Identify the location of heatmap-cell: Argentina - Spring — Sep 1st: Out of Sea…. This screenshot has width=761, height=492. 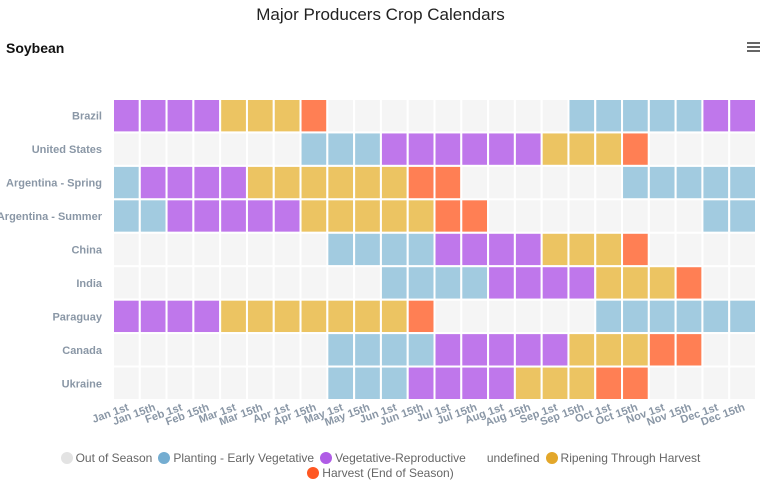
(555, 182).